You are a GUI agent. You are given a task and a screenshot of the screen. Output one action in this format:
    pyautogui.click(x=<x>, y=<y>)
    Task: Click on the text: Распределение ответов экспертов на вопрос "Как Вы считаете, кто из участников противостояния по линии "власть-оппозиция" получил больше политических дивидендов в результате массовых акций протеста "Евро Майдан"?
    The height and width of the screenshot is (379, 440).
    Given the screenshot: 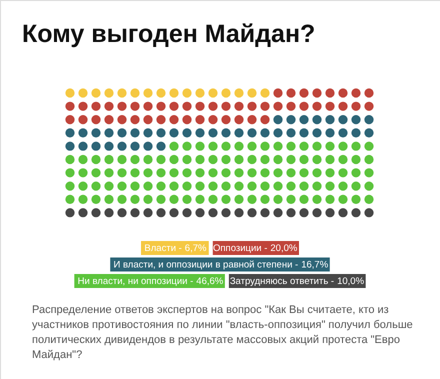 What is the action you would take?
    pyautogui.click(x=222, y=332)
    